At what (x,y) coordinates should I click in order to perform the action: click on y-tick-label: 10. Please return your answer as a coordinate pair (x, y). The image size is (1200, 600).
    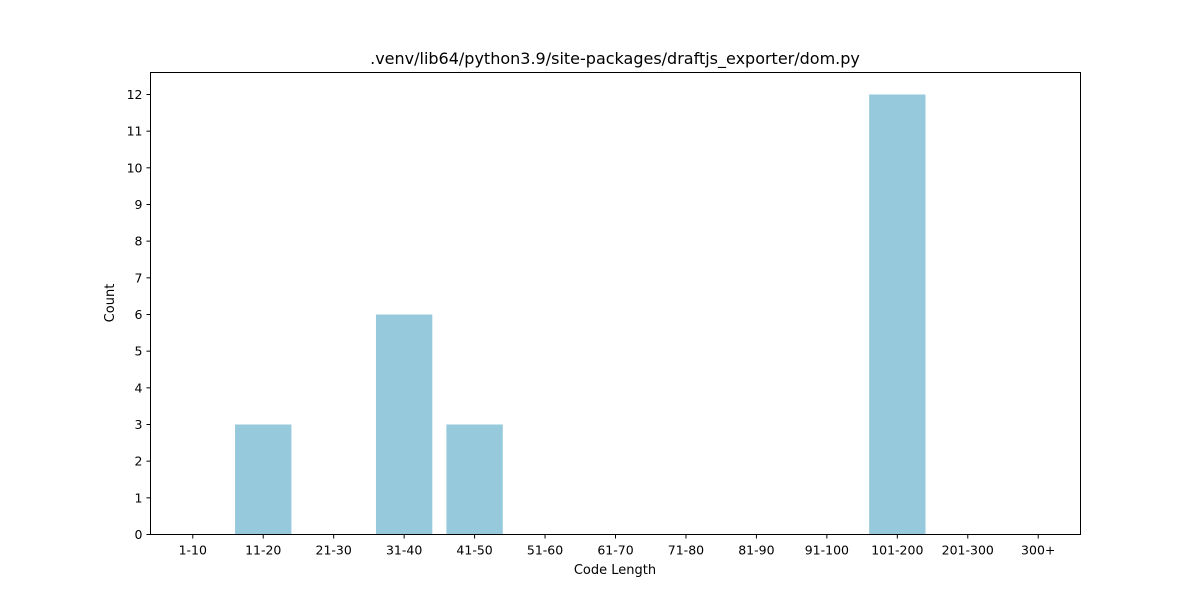
    Looking at the image, I should click on (135, 167).